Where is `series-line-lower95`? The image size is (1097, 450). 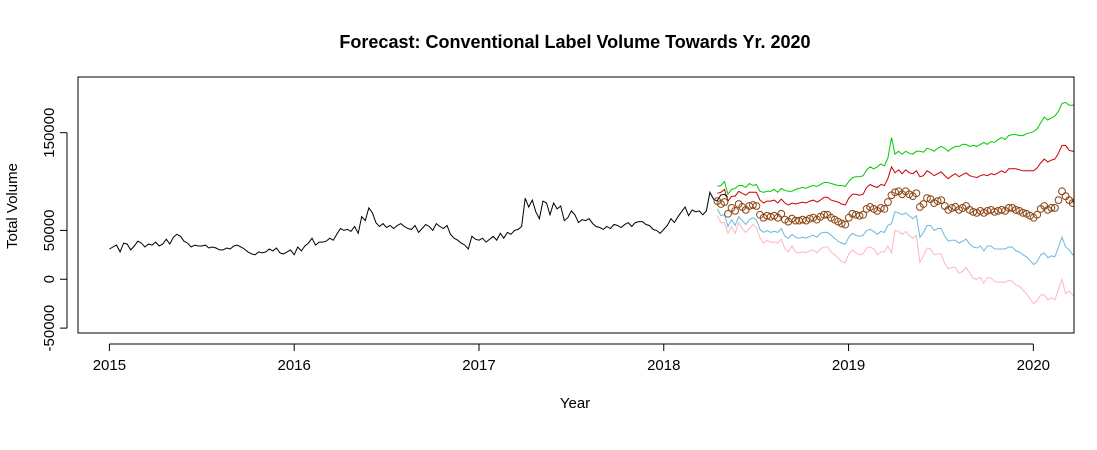 series-line-lower95 is located at coordinates (895, 260).